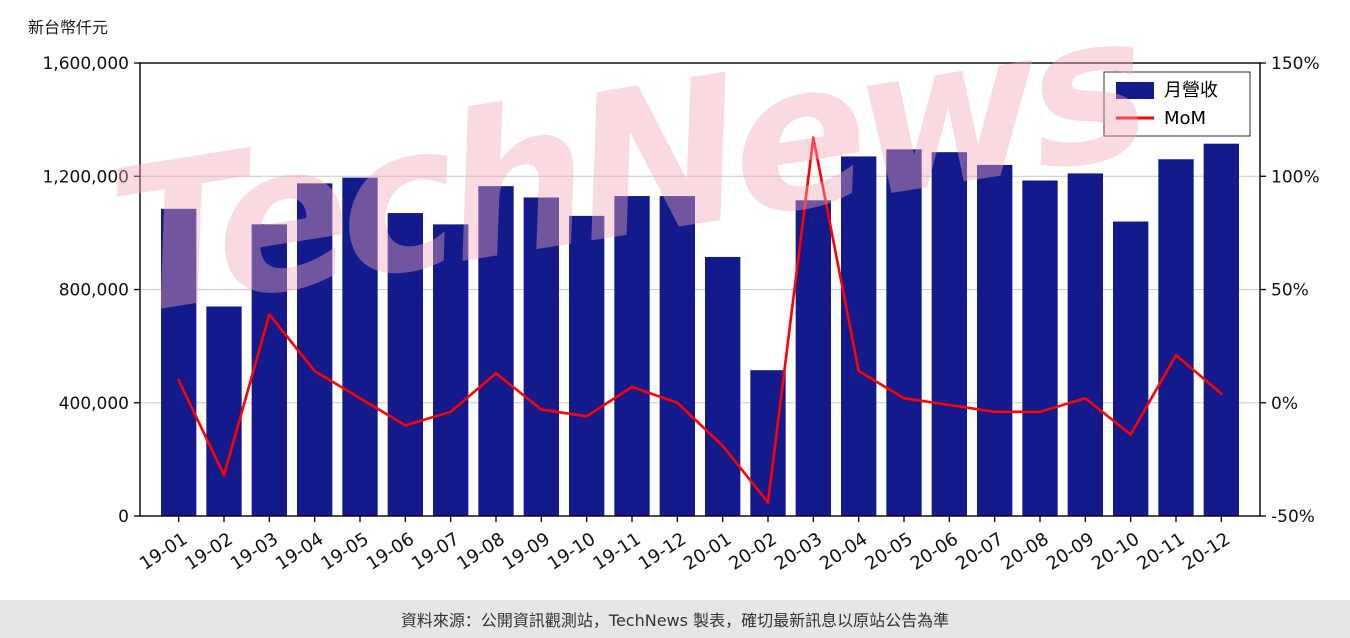 The image size is (1350, 638). What do you see at coordinates (1191, 90) in the screenshot?
I see `svg-text: 月營收` at bounding box center [1191, 90].